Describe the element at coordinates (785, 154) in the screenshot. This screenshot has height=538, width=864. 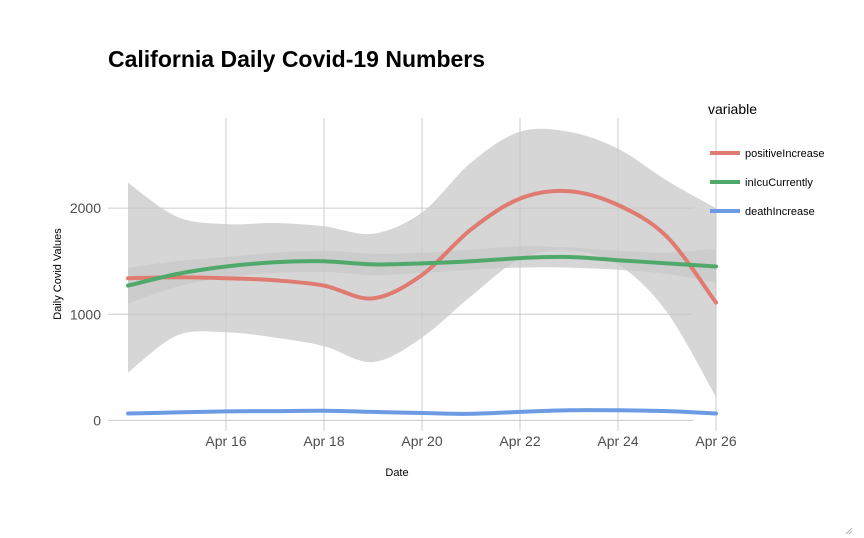
I see `legend-label-positiveIncrease: positiveIncrease` at that location.